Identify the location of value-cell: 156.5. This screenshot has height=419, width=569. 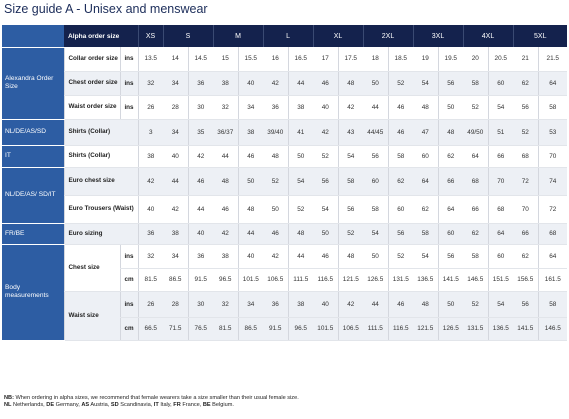
(526, 280).